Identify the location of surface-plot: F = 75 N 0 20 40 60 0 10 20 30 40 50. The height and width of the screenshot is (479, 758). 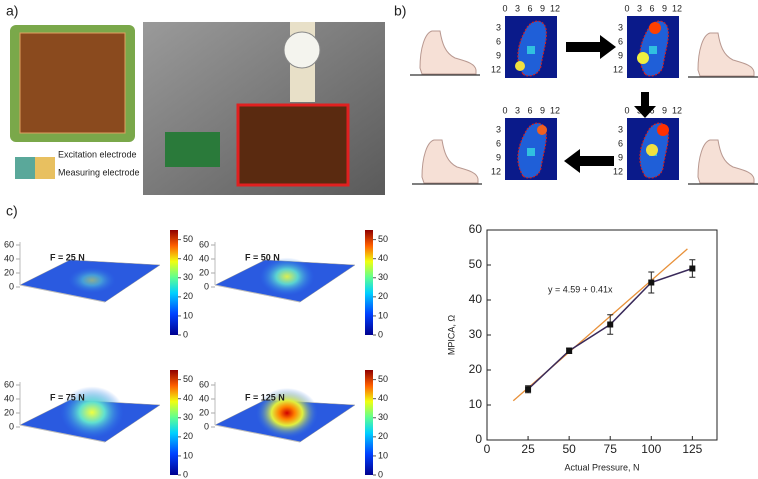
(98, 424).